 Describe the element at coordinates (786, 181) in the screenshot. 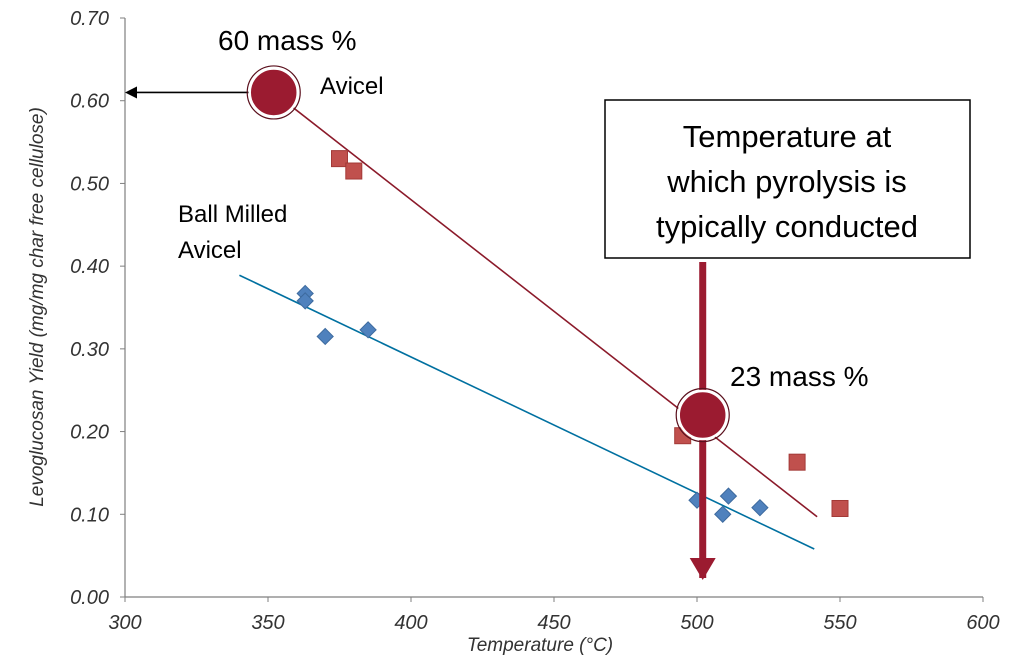

I see `annotation-box-line-2: which pyrolysis is` at that location.